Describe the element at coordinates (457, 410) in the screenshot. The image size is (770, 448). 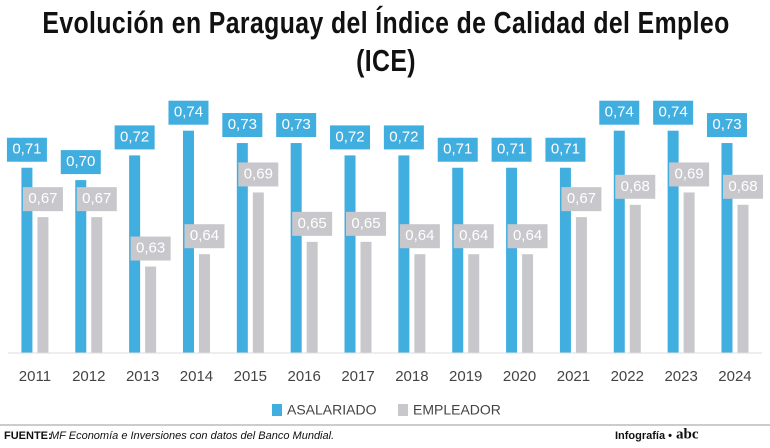
I see `legend-label: EMPLEADOR` at that location.